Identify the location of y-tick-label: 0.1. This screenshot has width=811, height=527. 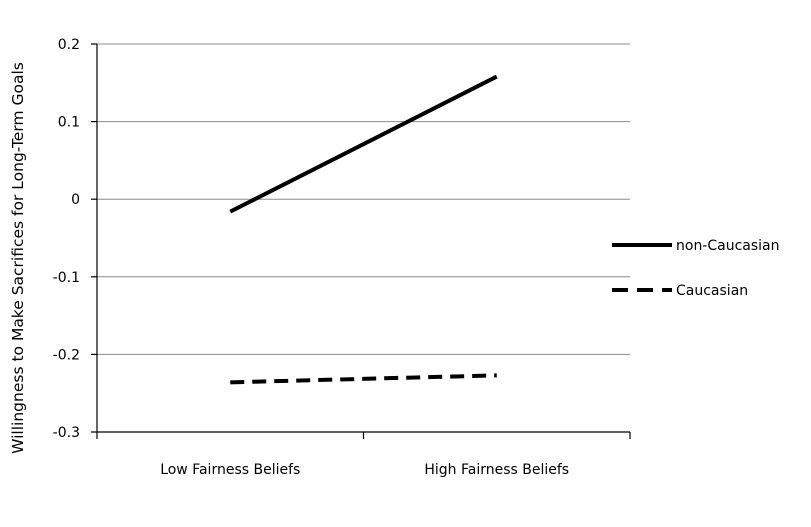
(69, 123).